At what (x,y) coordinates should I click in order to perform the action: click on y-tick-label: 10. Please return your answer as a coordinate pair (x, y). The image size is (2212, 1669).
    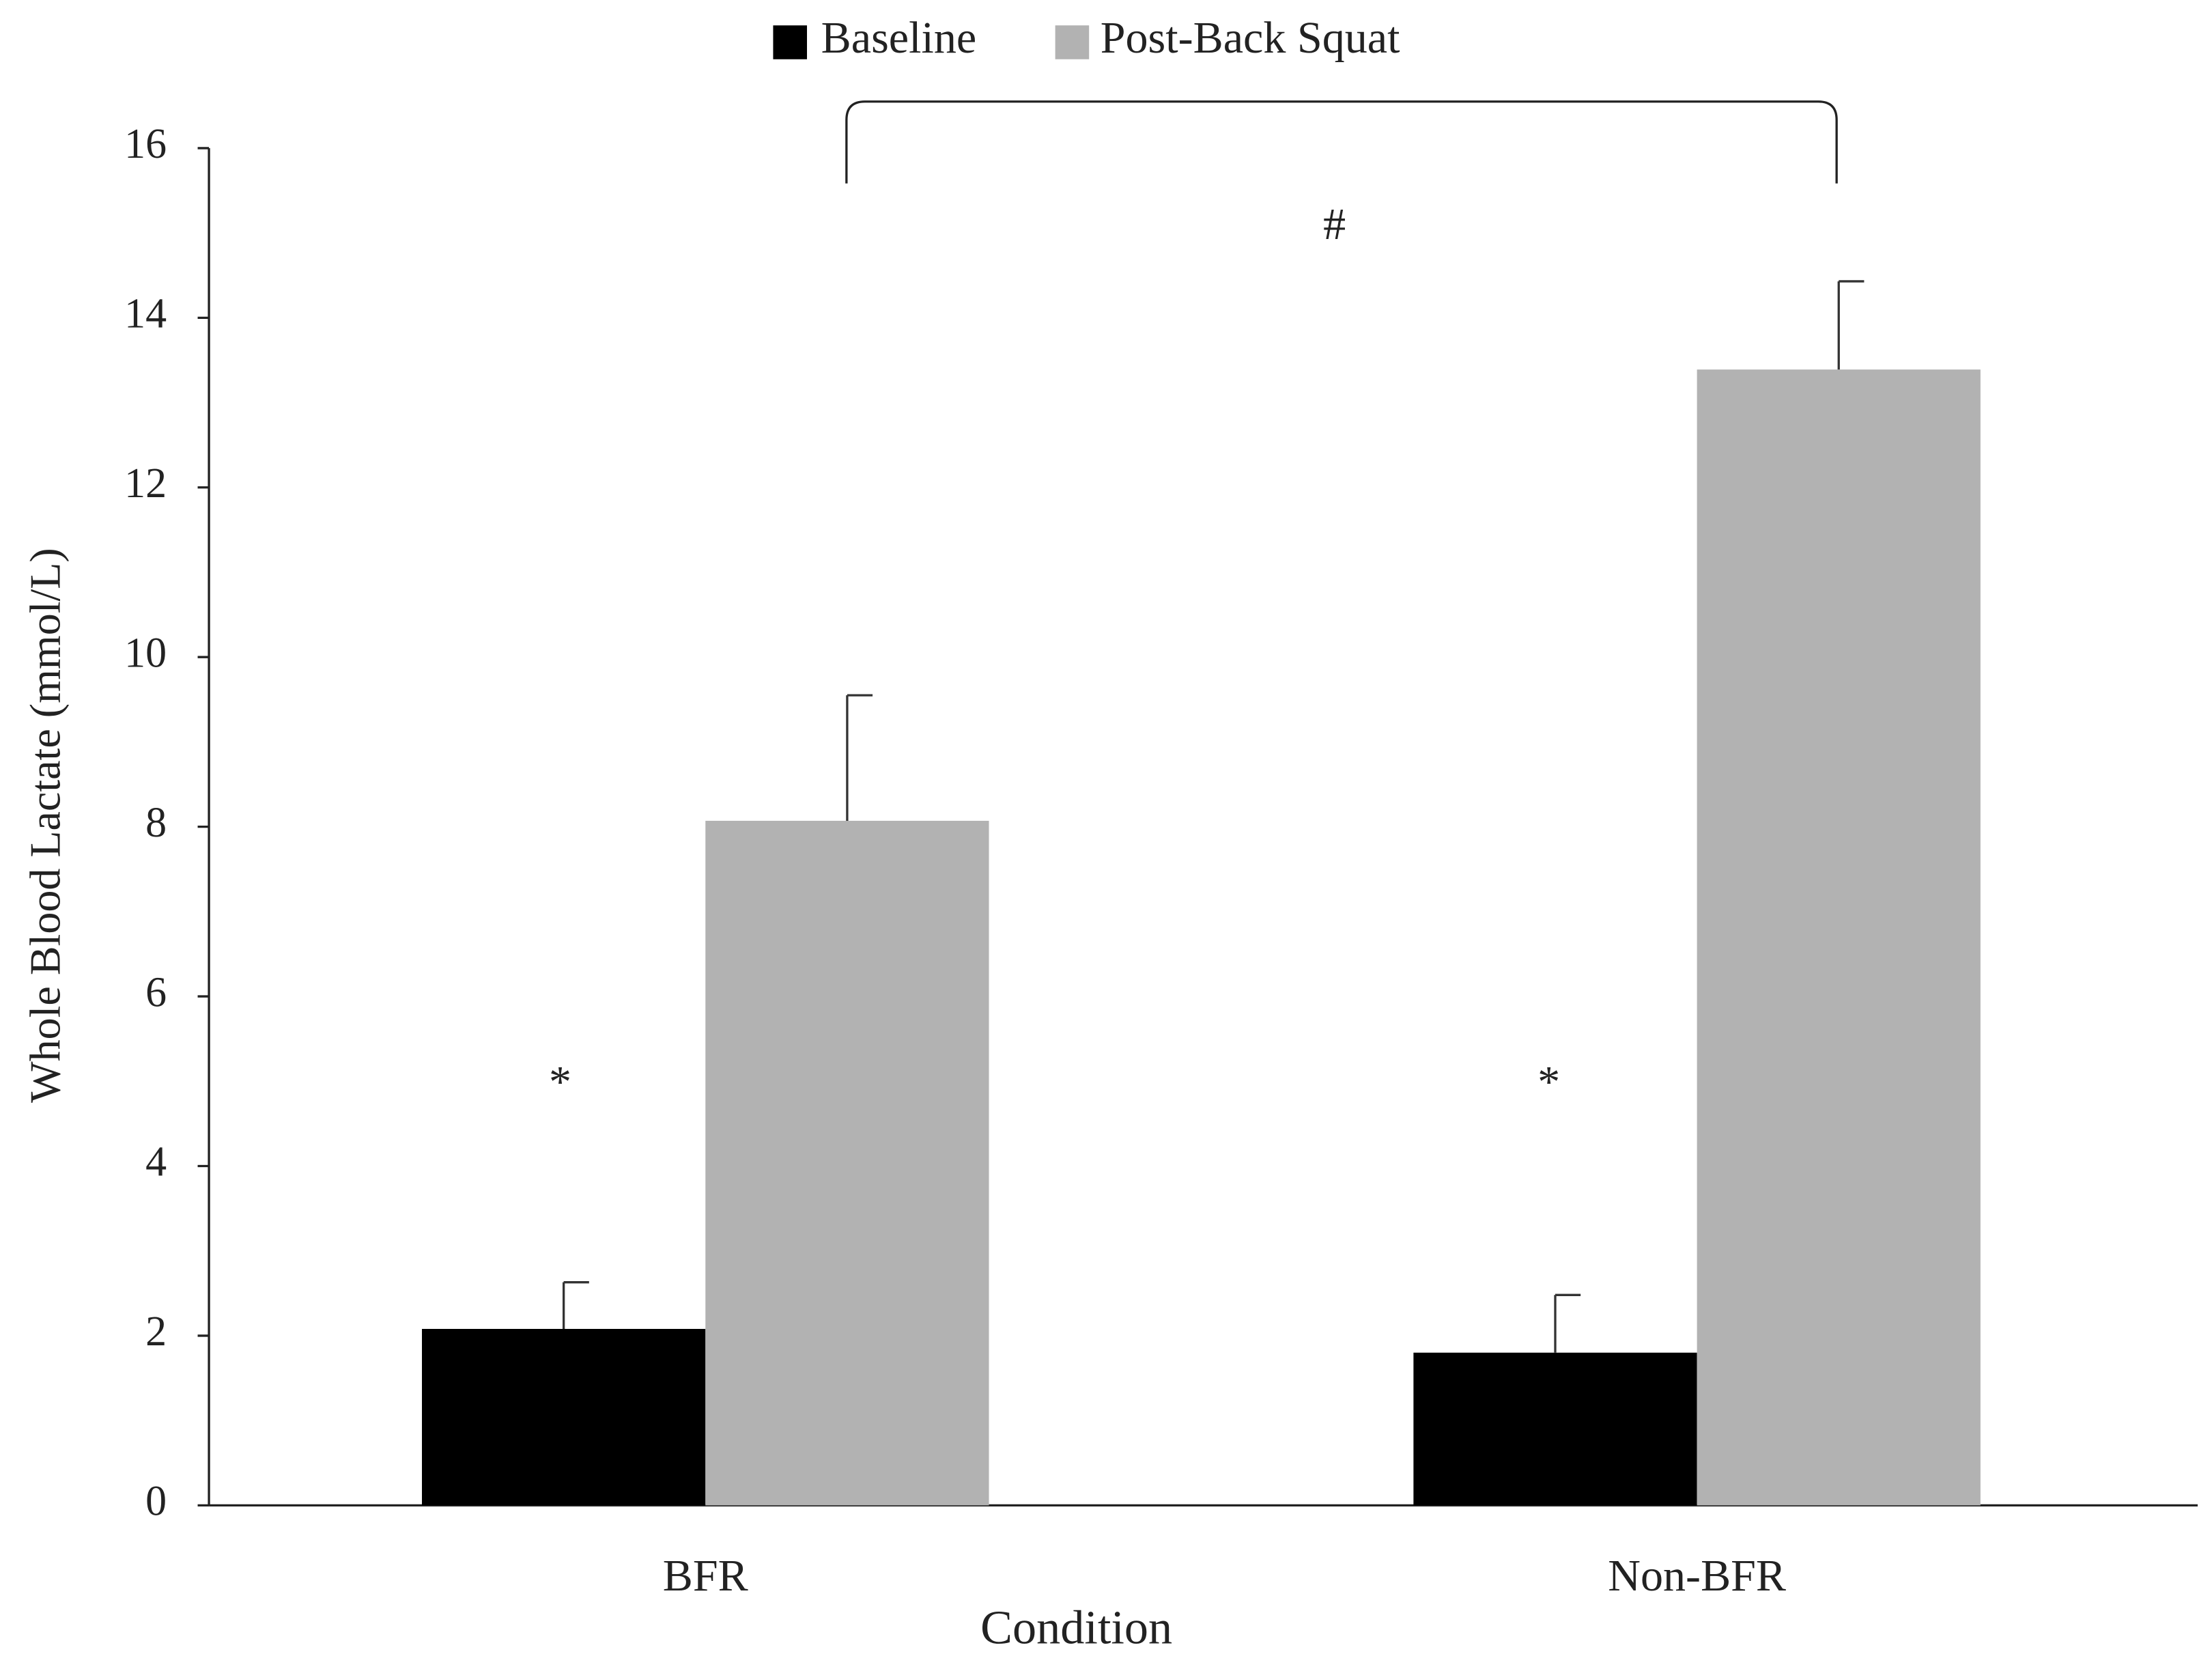
    Looking at the image, I should click on (145, 653).